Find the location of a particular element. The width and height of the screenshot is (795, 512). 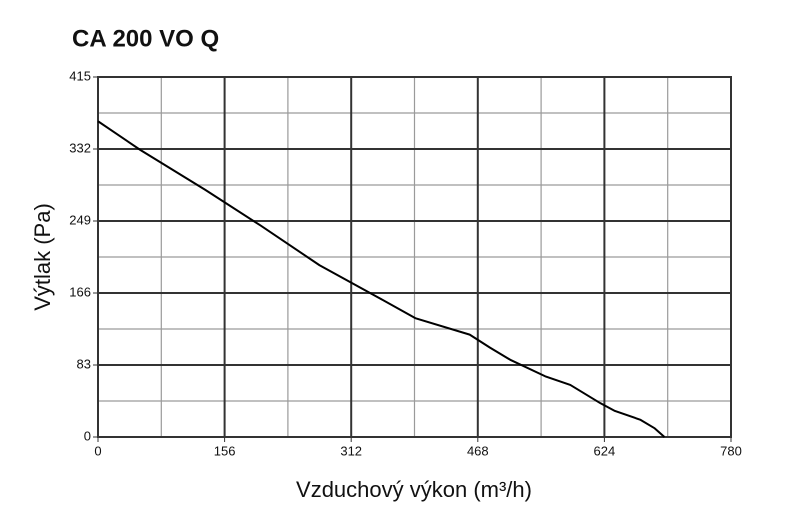

y-tick-label: 83 is located at coordinates (84, 363).